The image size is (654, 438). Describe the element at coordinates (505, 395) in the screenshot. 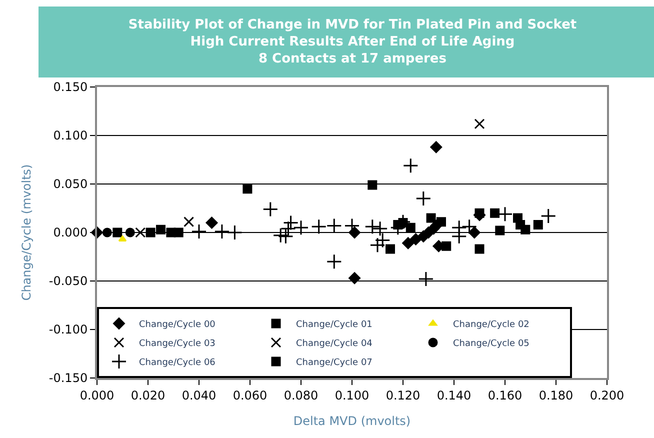

I see `x-tick-label: 0.160` at that location.